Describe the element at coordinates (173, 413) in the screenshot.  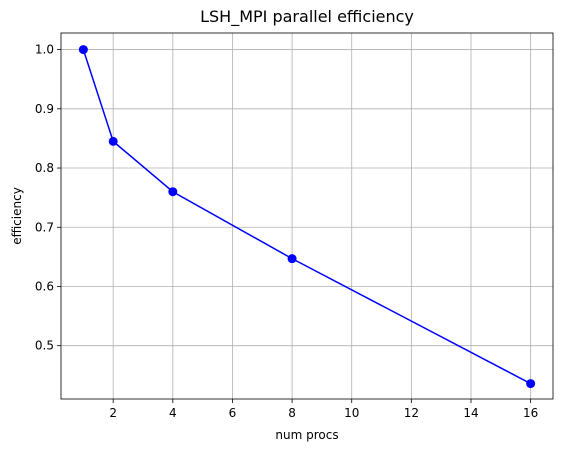
I see `x-tick-label: 4` at that location.